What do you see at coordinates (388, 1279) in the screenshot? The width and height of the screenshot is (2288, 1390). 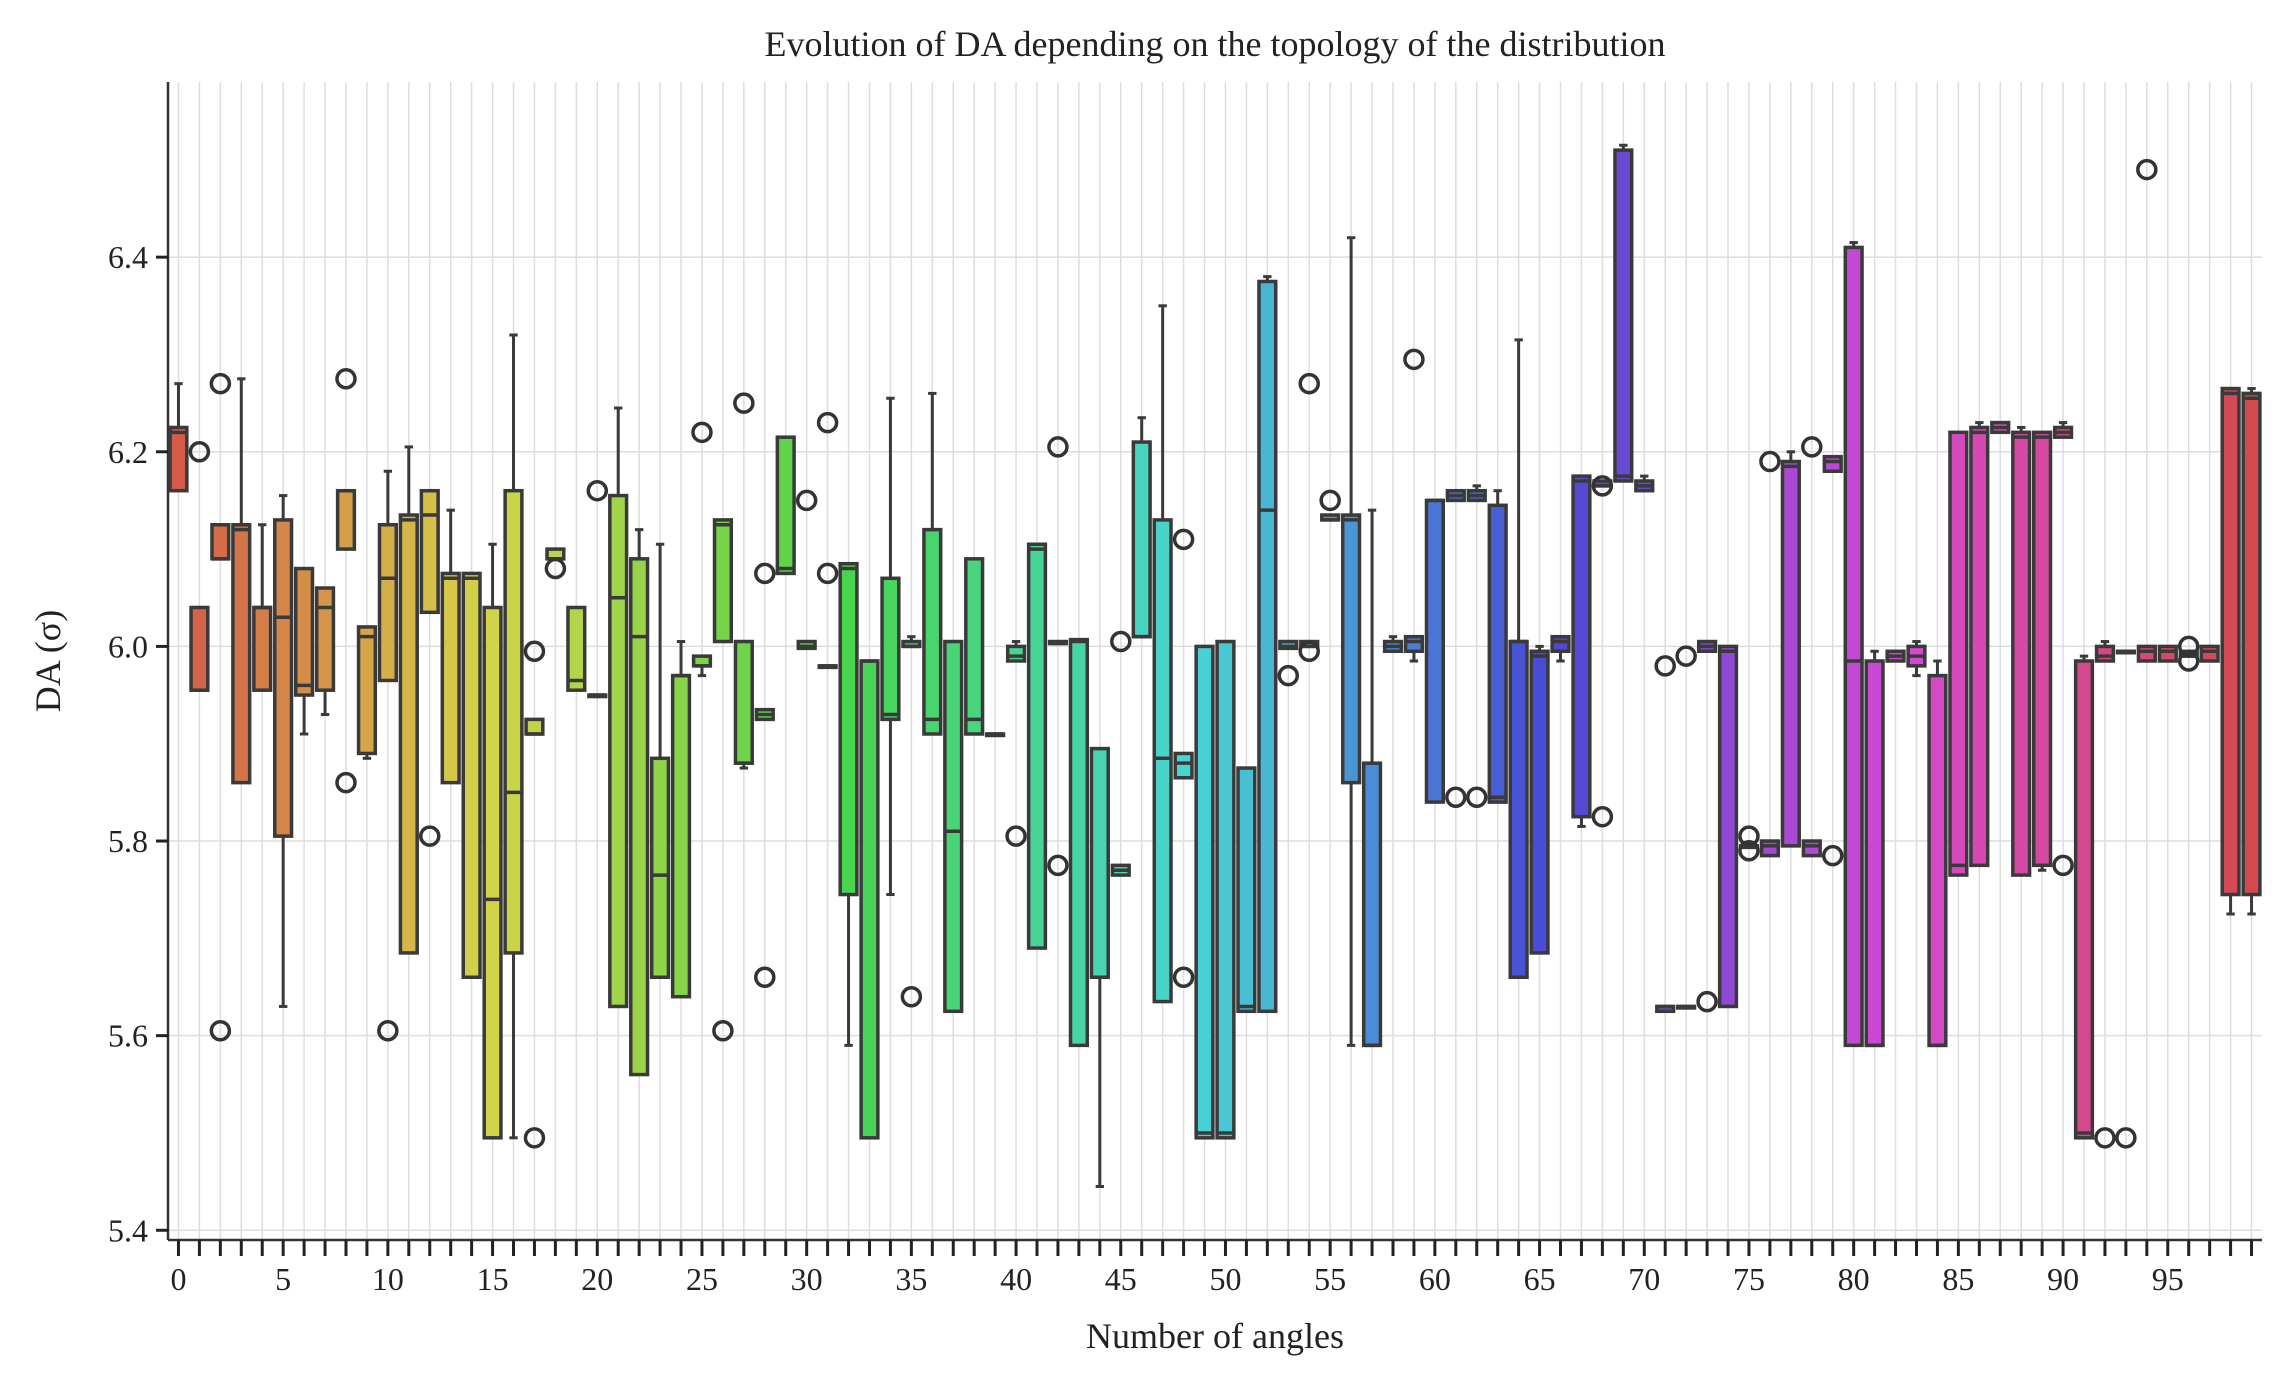 I see `x-tick-label: 10` at bounding box center [388, 1279].